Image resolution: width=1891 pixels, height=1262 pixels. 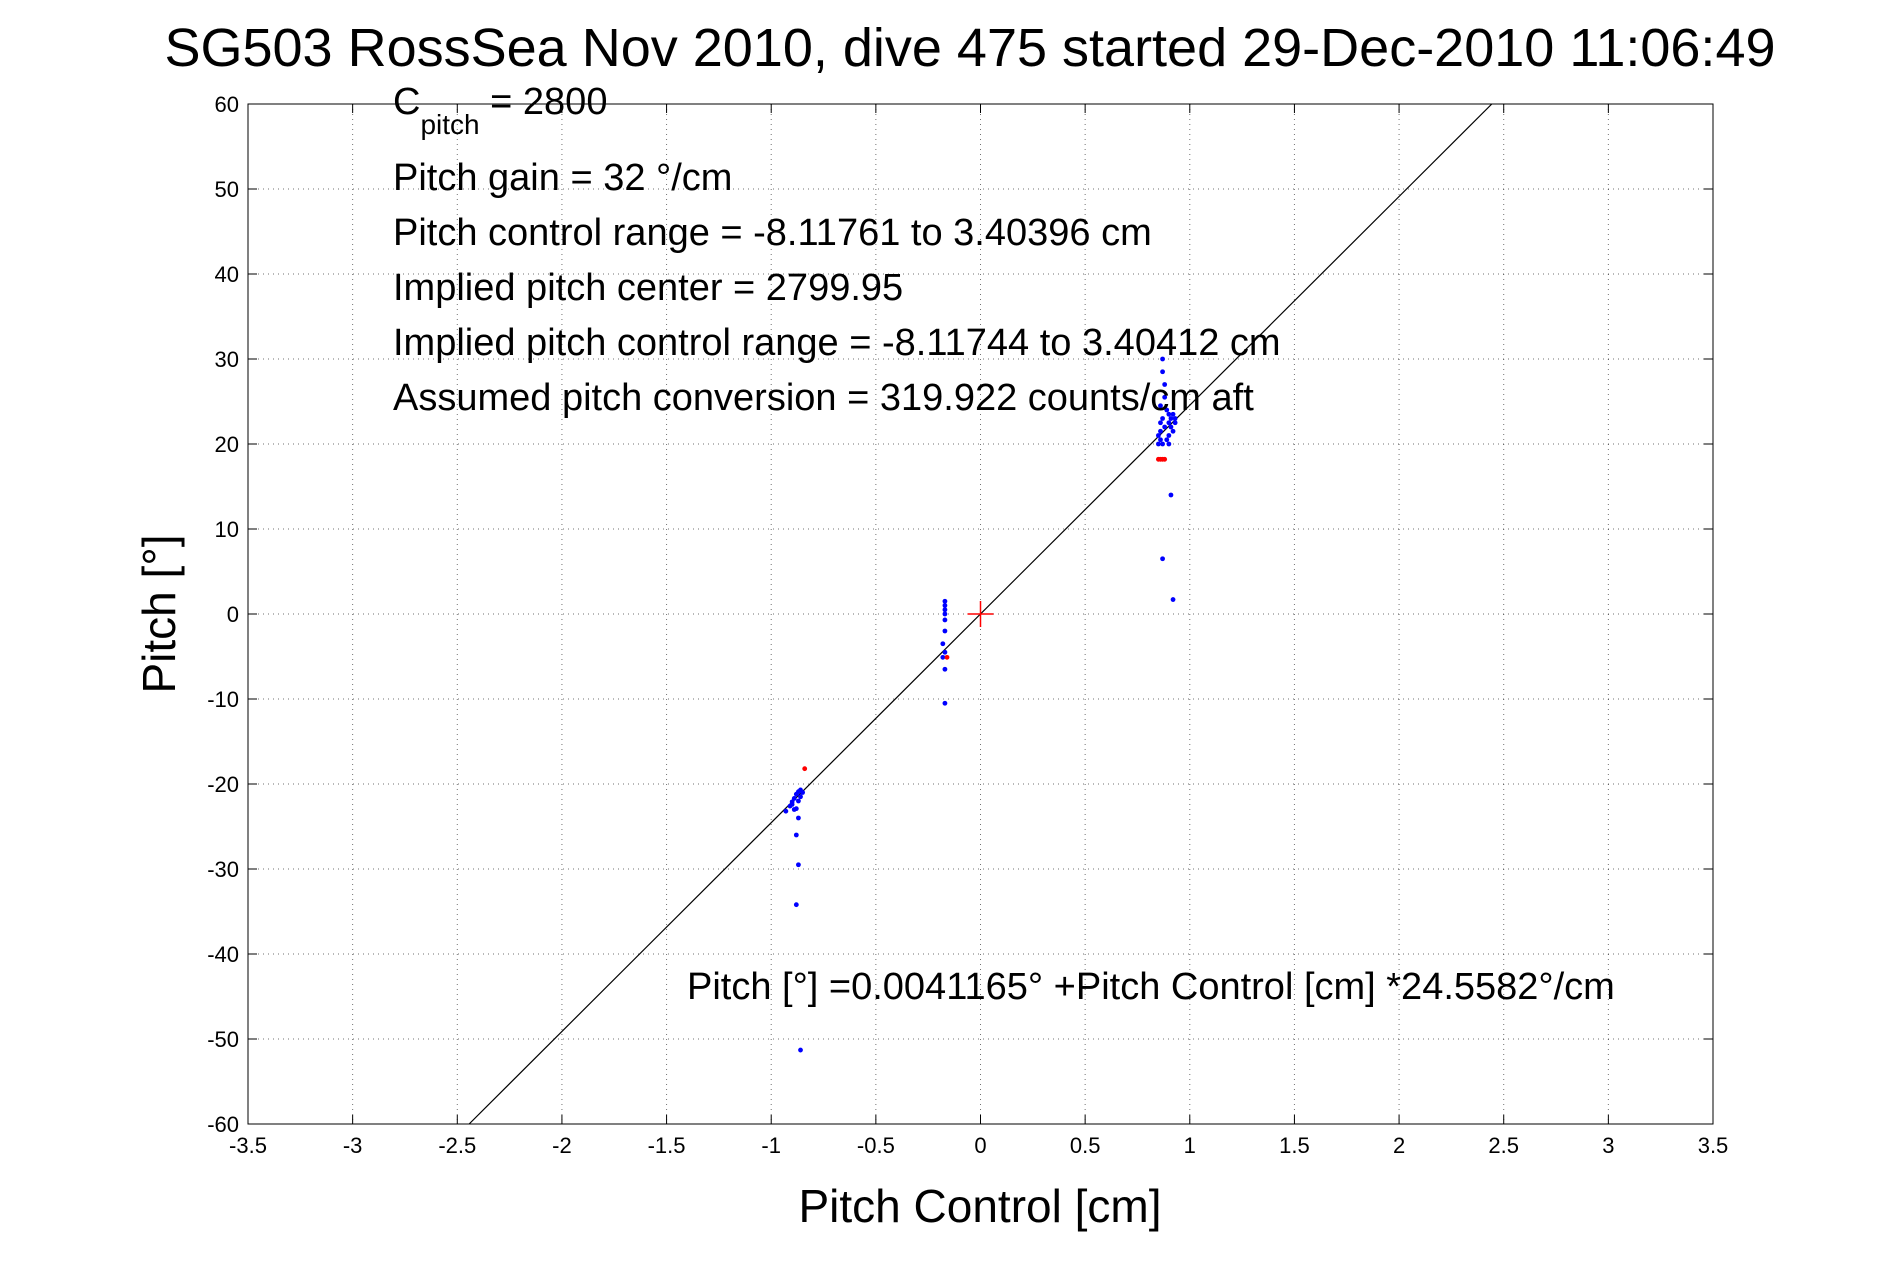 What do you see at coordinates (406, 102) in the screenshot?
I see `annotation-c-pitch-base: C` at bounding box center [406, 102].